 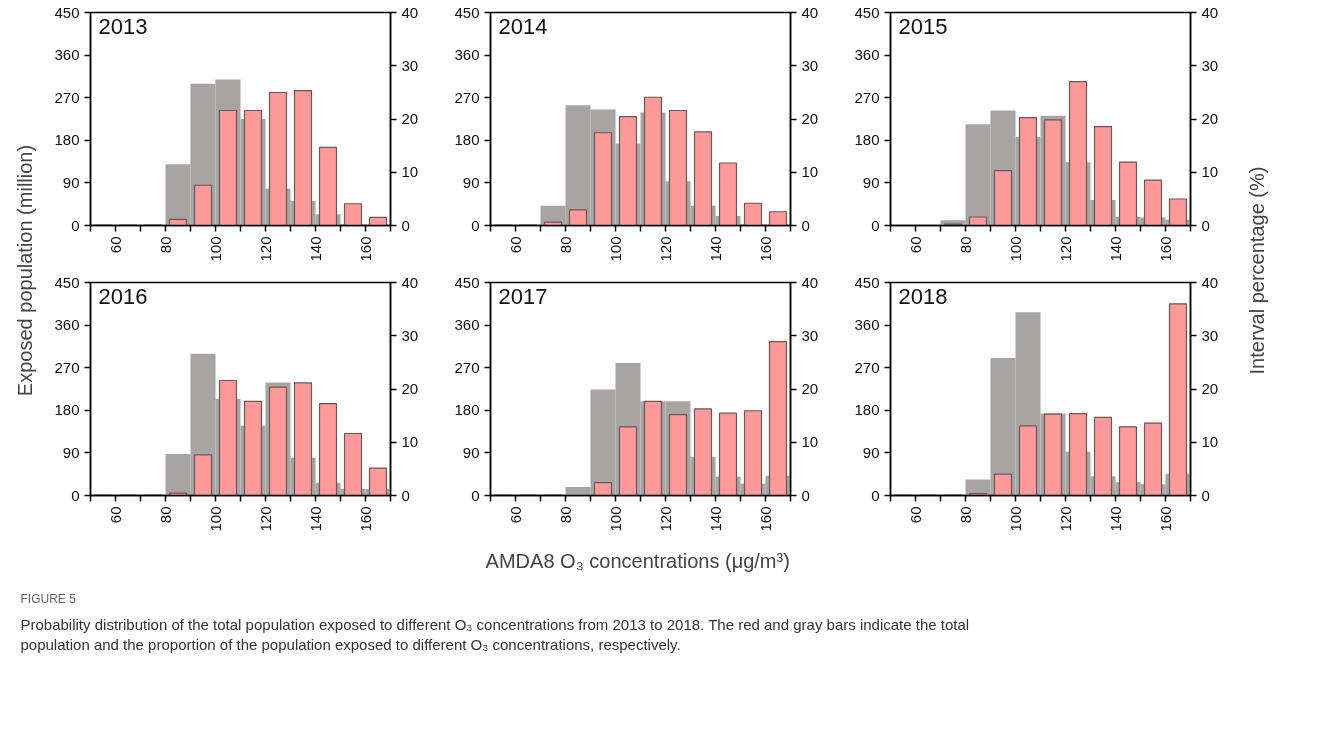 I want to click on chart-title: 2017, so click(x=523, y=296).